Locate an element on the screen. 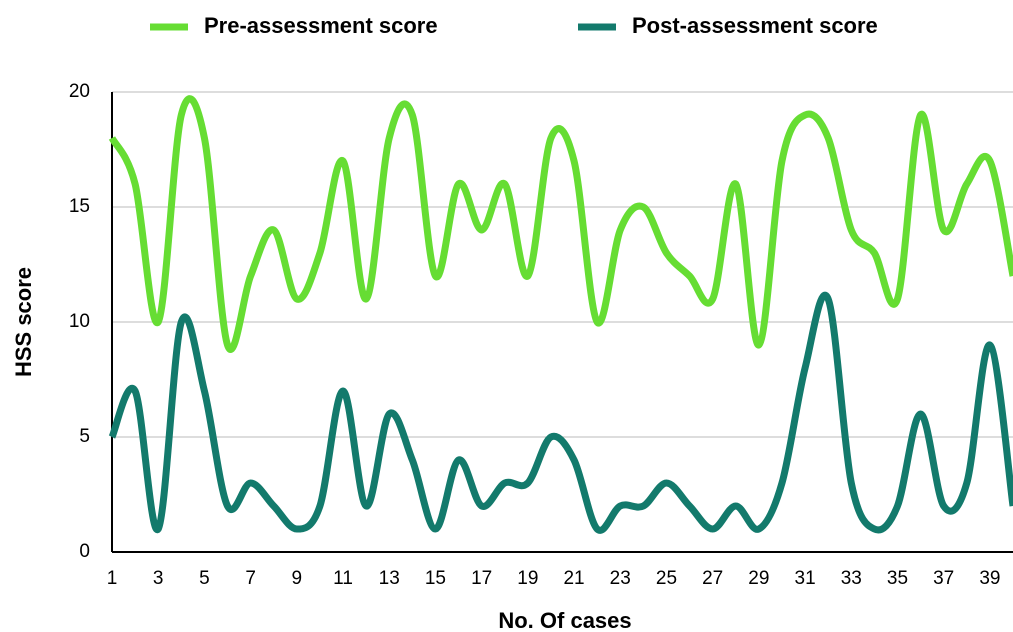  x-tick-label: 27 is located at coordinates (712, 578).